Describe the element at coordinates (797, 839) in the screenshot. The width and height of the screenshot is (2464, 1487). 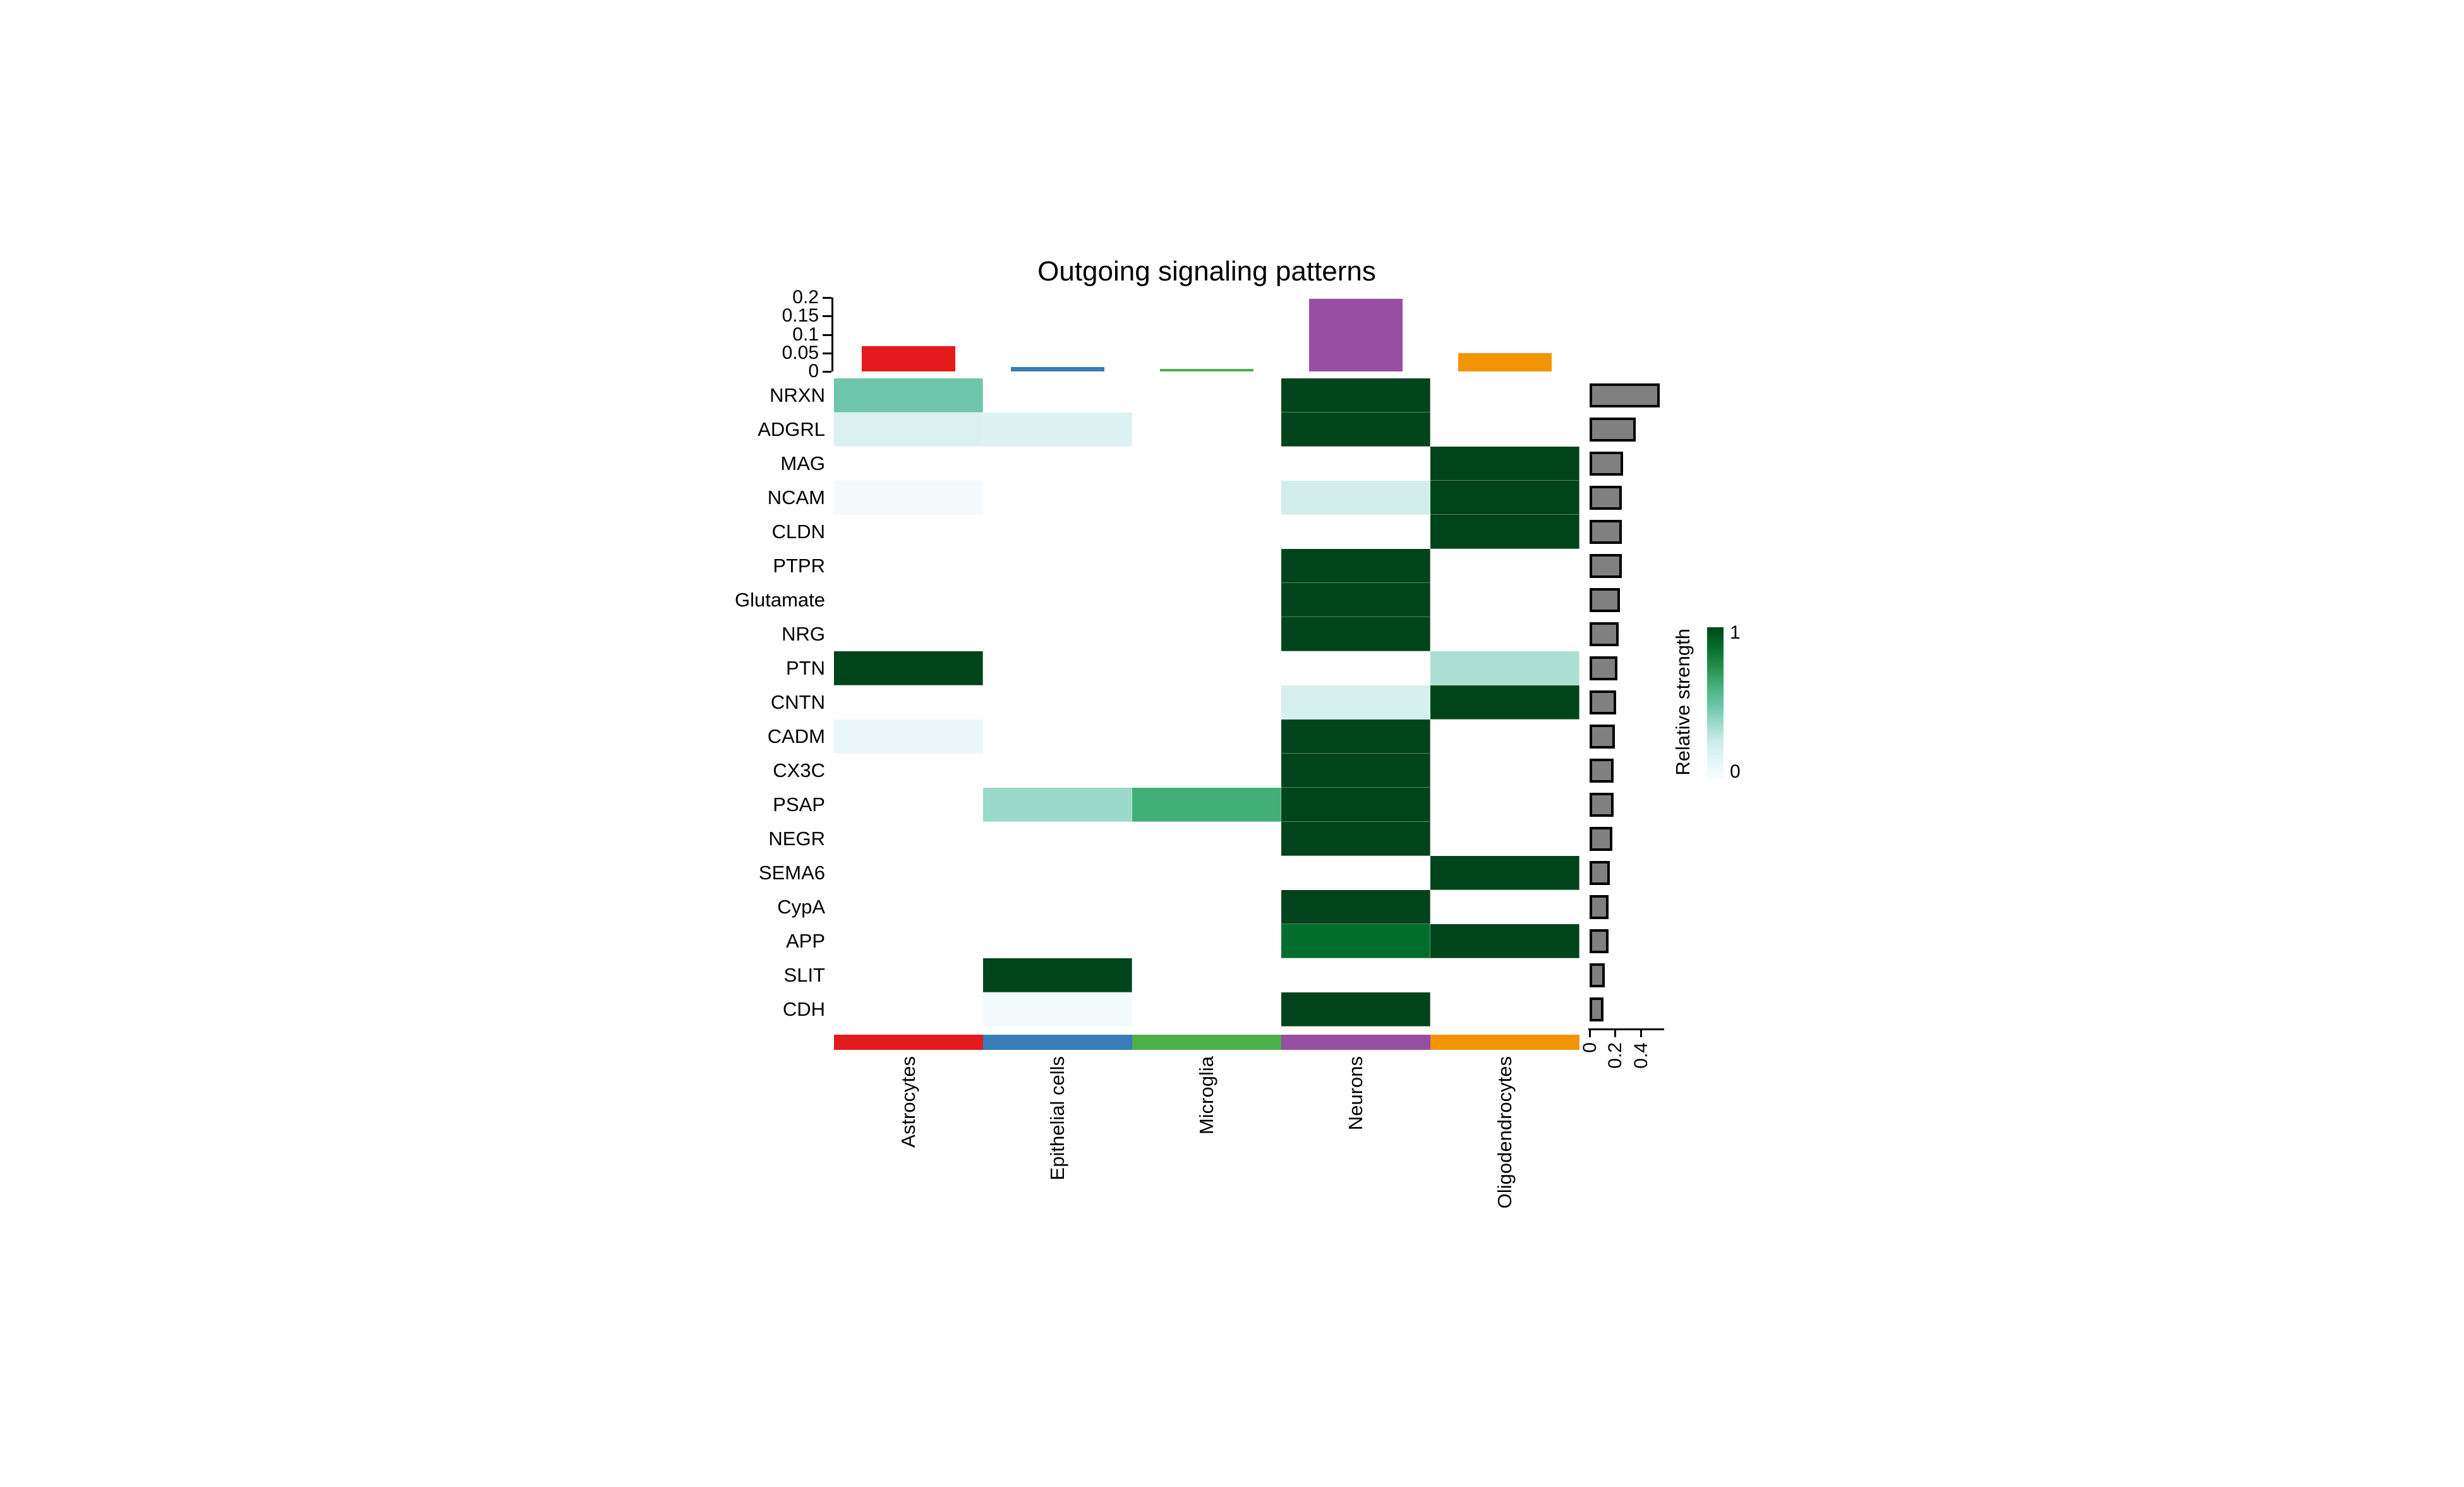
I see `row-label: NEGR` at that location.